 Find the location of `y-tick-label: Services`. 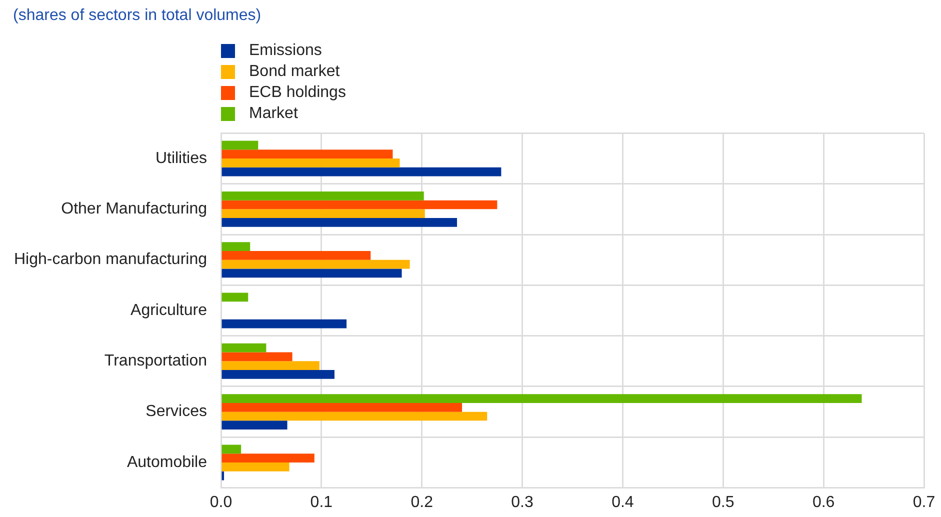

y-tick-label: Services is located at coordinates (176, 411).